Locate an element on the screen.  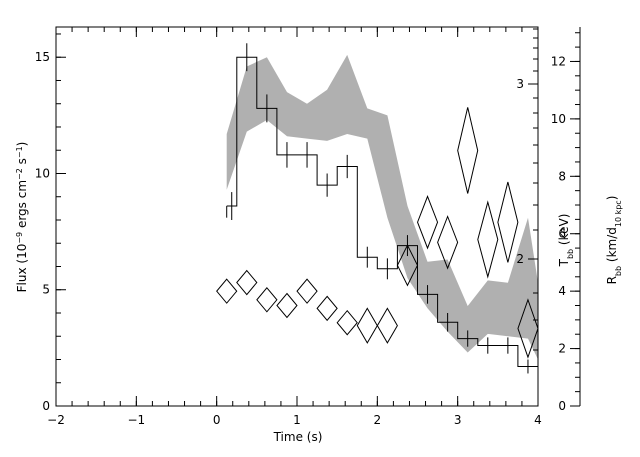
radius-tick-label: 6 is located at coordinates (562, 234).